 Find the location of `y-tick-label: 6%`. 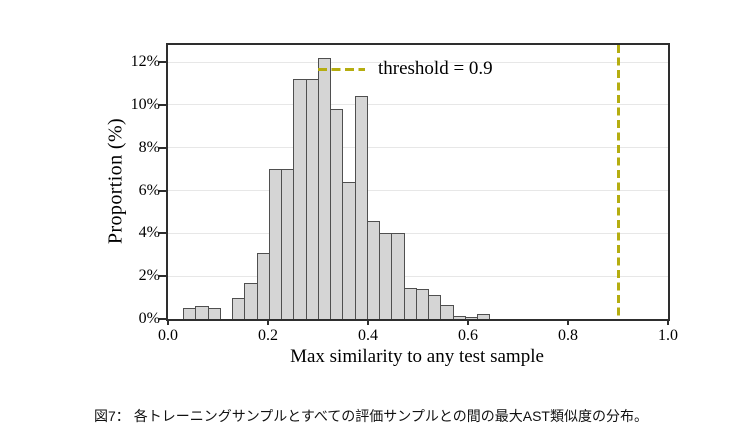

y-tick-label: 6% is located at coordinates (149, 190).